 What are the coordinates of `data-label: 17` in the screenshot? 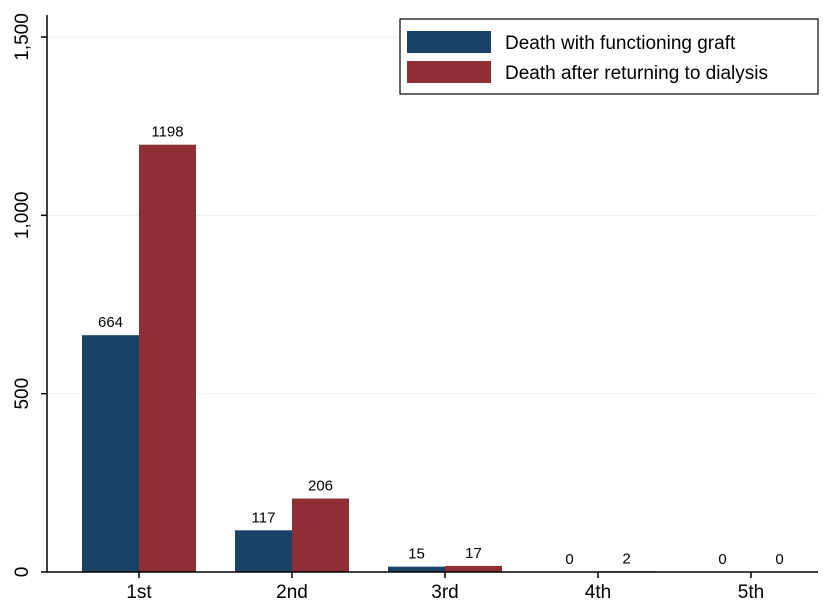 It's located at (473, 553).